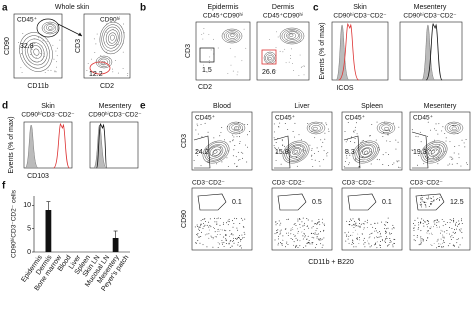 The image size is (474, 319). I want to click on axis-label: CD90, so click(7, 46).